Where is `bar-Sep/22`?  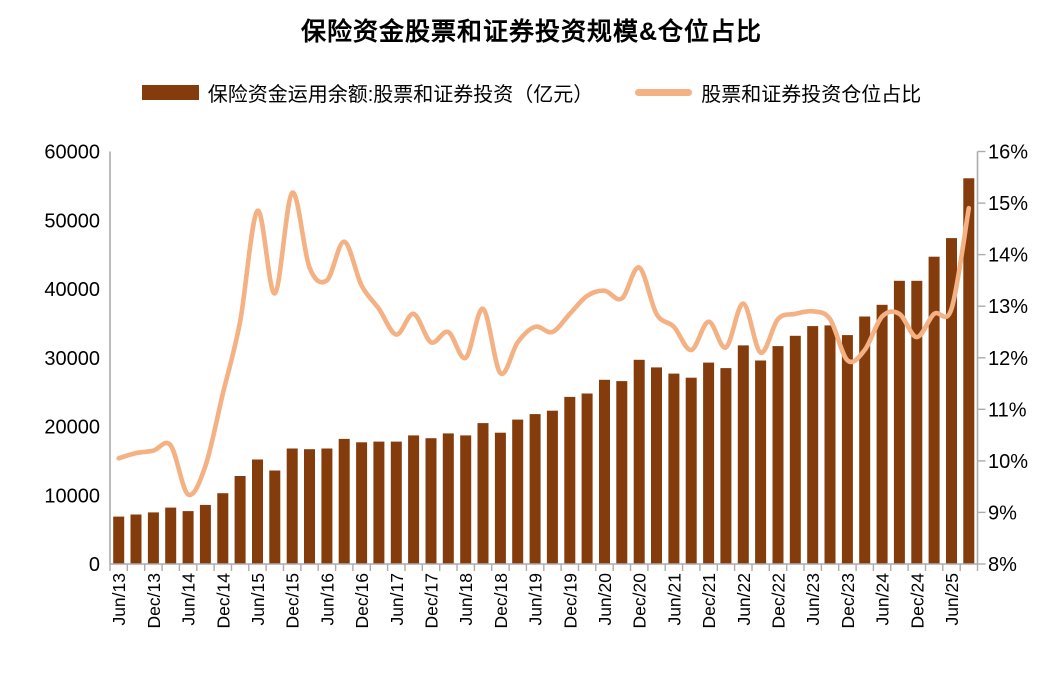
bar-Sep/22 is located at coordinates (761, 462).